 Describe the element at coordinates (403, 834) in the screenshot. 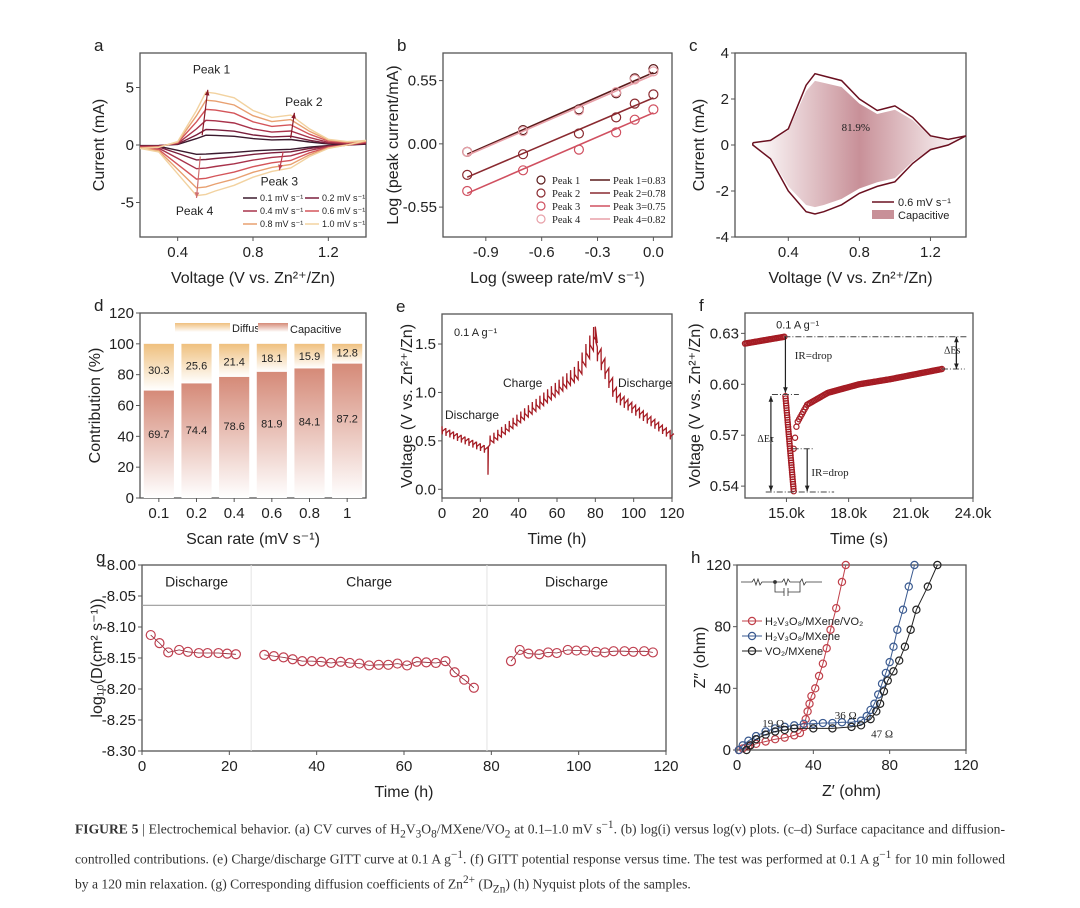

I see `caption-segment: 2` at that location.